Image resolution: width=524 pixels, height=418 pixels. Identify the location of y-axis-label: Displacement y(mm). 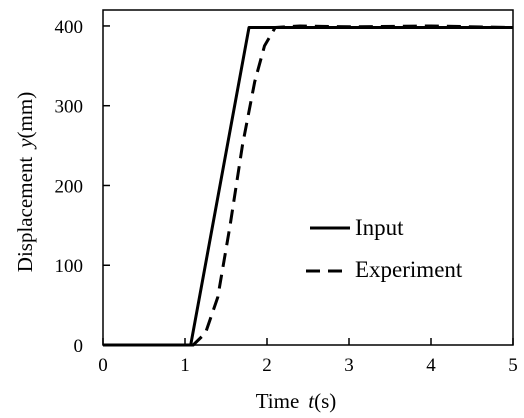
(25, 182).